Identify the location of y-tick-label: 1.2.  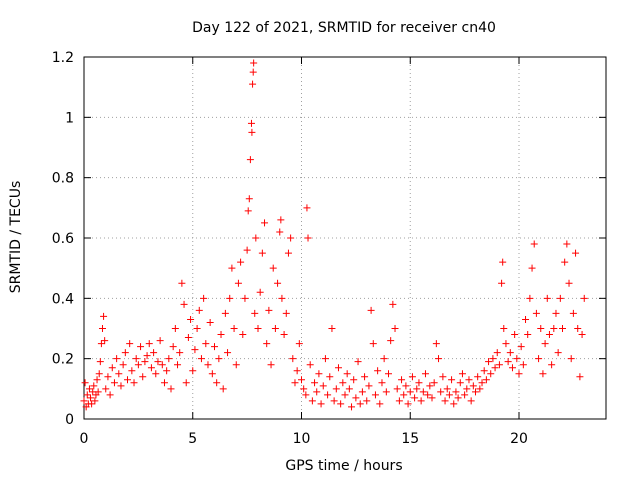
(63, 58).